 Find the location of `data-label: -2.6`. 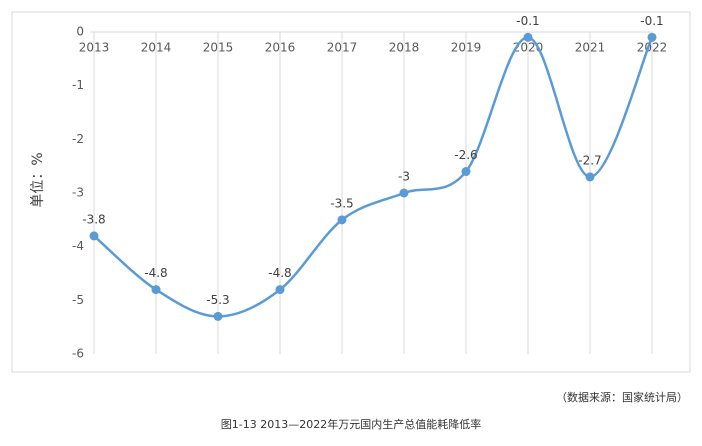

data-label: -2.6 is located at coordinates (465, 155).